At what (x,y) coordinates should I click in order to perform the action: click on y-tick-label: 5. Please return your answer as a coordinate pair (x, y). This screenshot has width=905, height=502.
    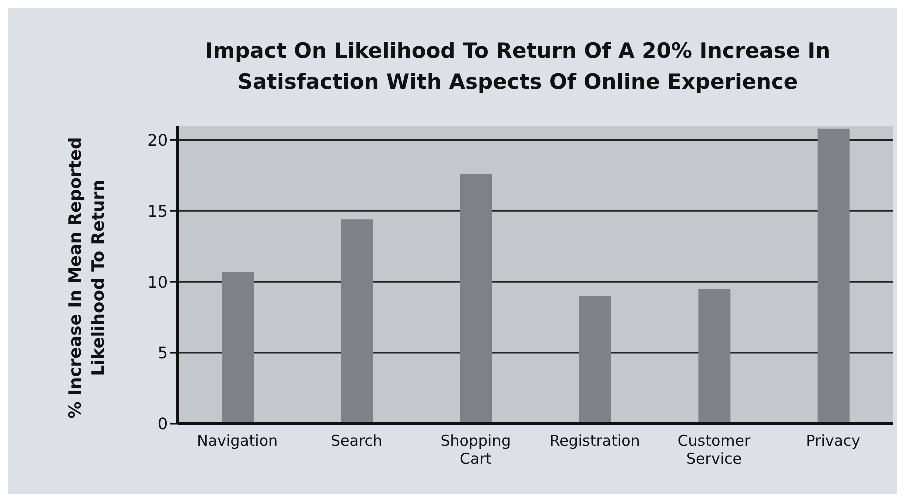
    Looking at the image, I should click on (163, 353).